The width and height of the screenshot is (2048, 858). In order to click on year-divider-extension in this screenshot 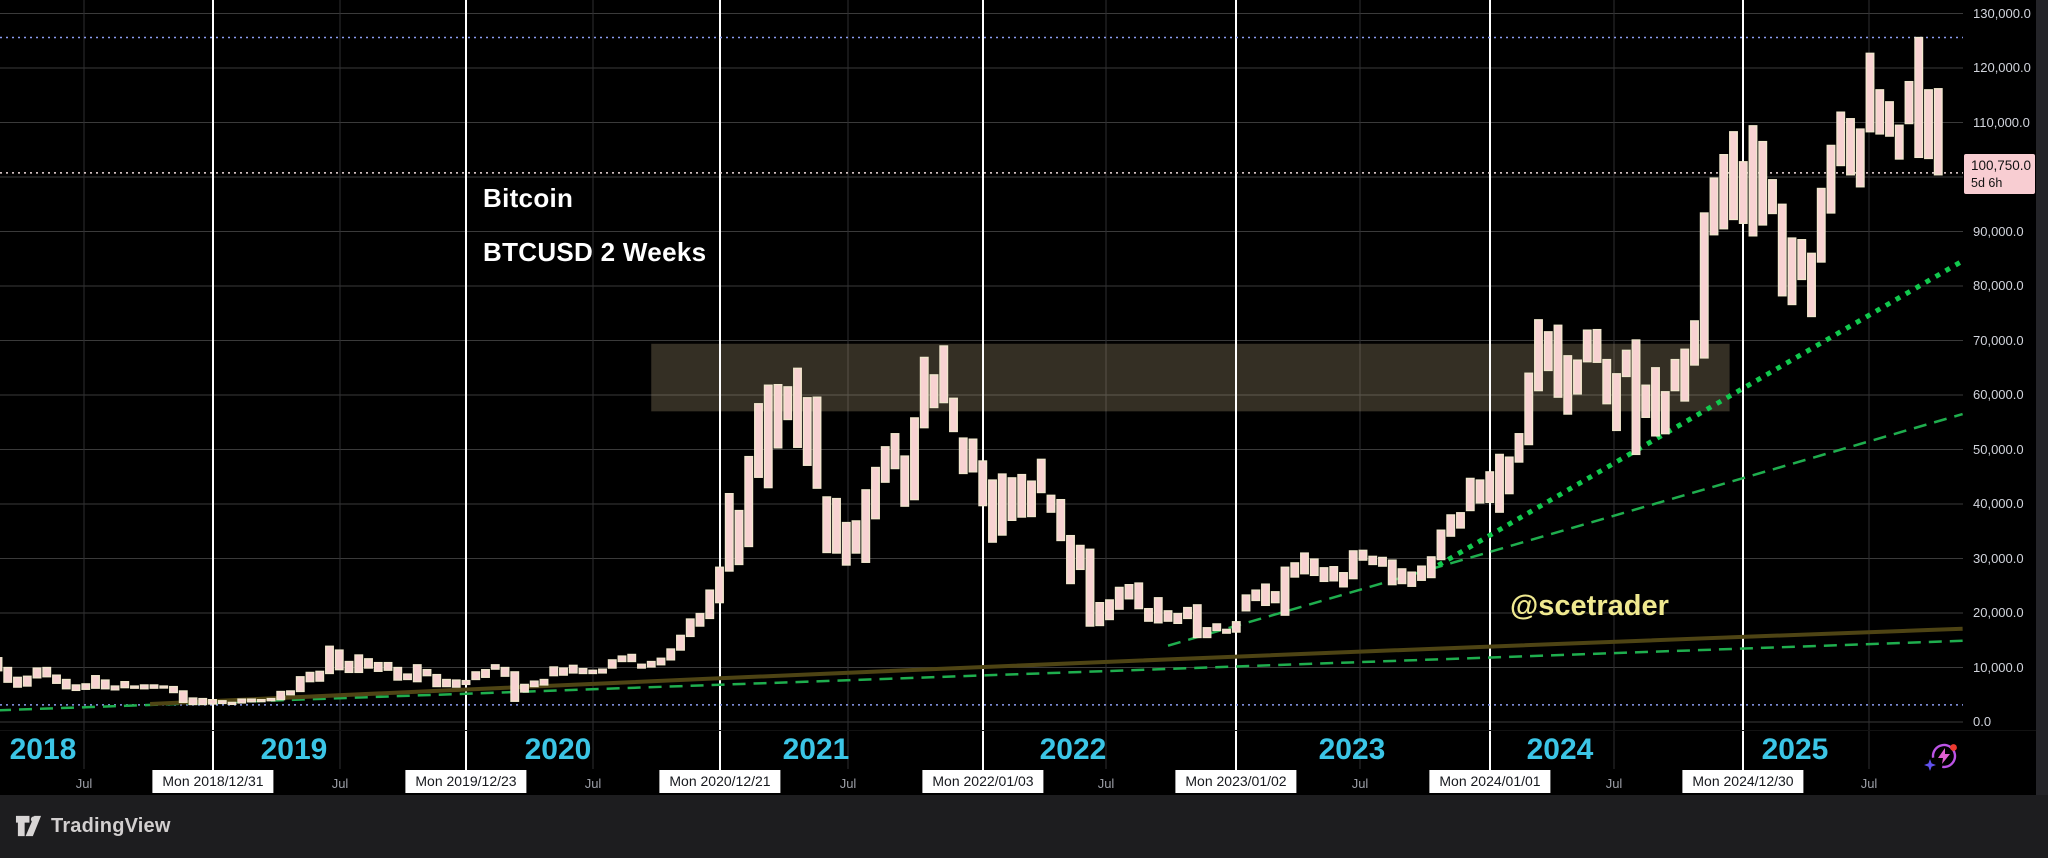, I will do `click(983, 750)`.